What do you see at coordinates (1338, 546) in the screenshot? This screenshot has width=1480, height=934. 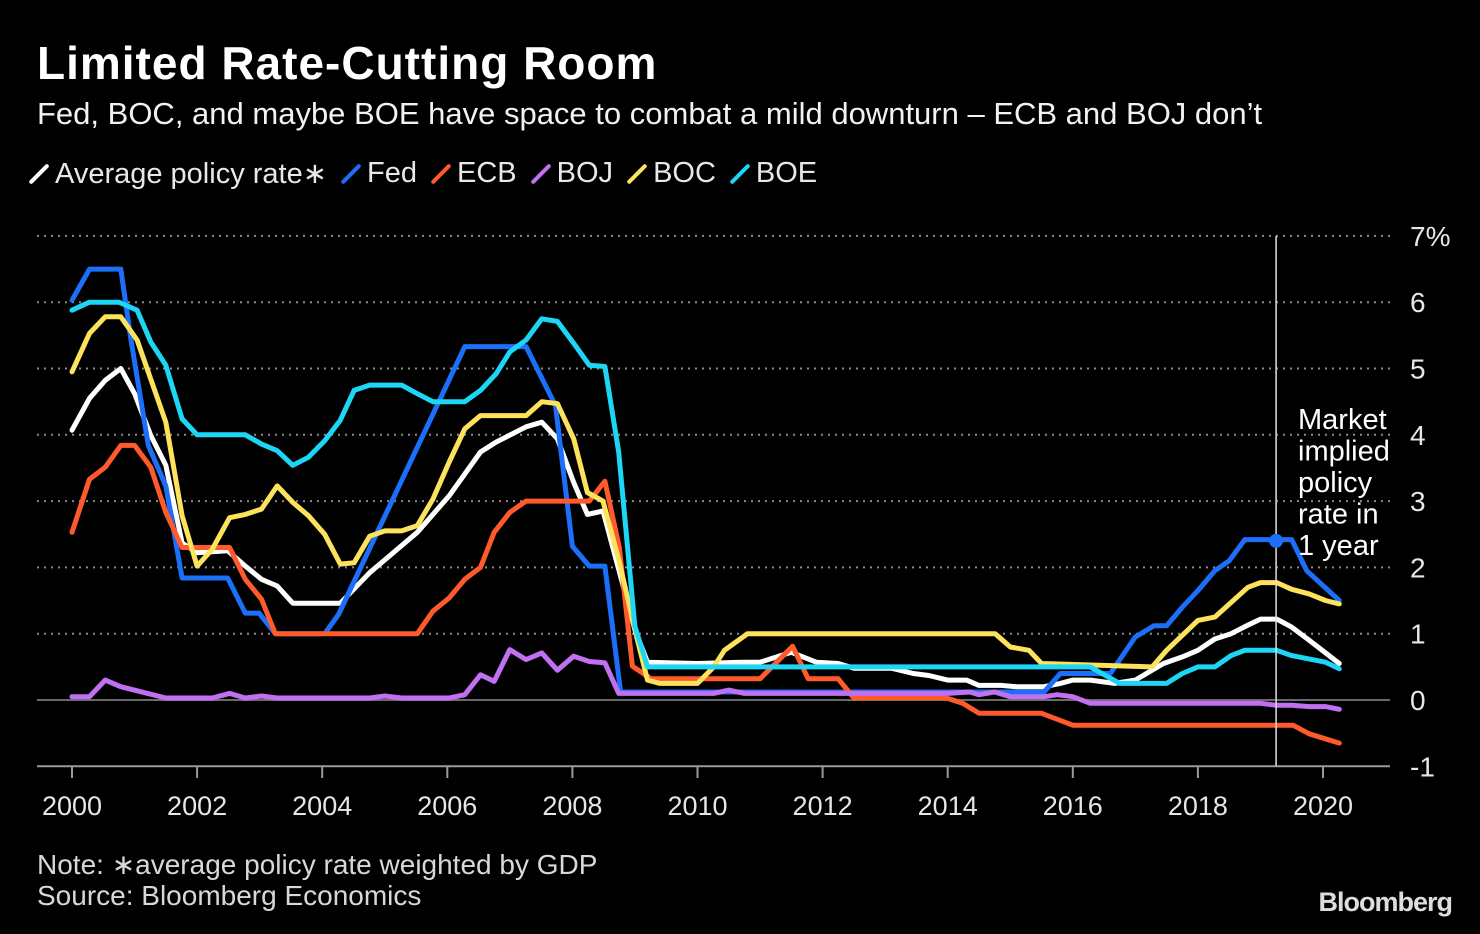 I see `annotation-text: 1 year` at bounding box center [1338, 546].